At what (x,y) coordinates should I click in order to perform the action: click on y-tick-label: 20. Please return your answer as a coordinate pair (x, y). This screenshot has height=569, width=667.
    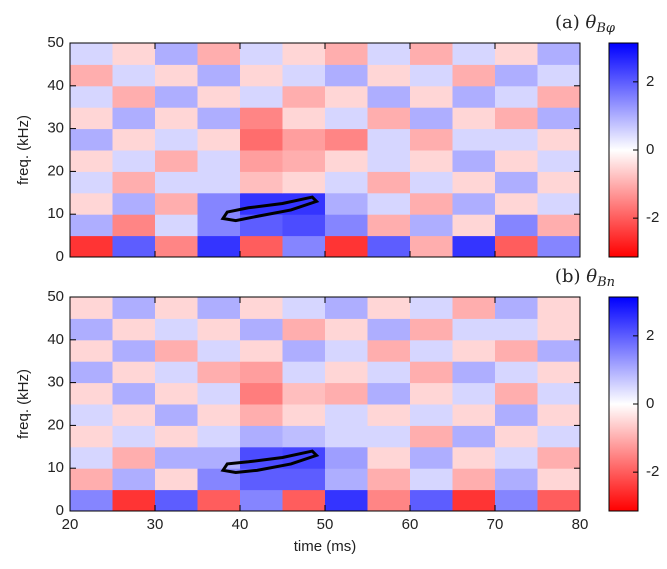
    Looking at the image, I should click on (55, 424).